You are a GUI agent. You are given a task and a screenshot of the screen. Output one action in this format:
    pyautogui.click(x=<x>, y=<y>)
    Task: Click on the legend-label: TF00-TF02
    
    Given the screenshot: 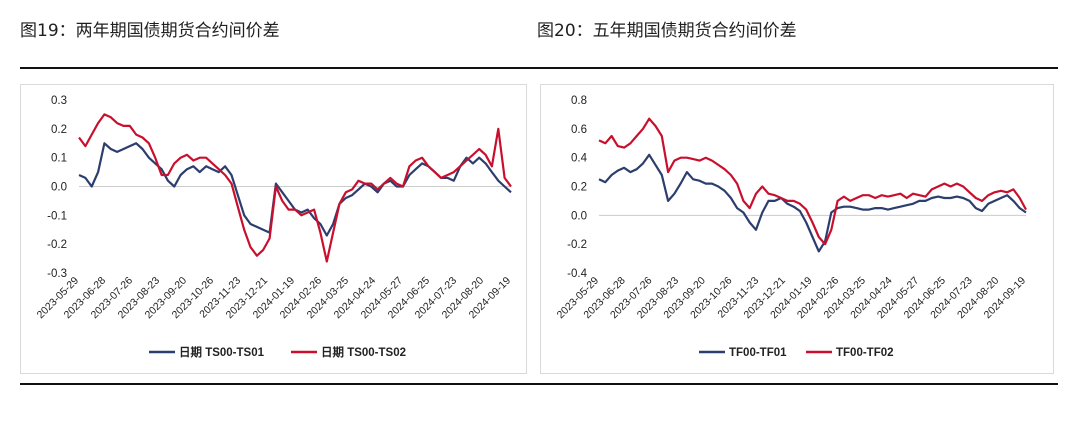 What is the action you would take?
    pyautogui.click(x=865, y=353)
    